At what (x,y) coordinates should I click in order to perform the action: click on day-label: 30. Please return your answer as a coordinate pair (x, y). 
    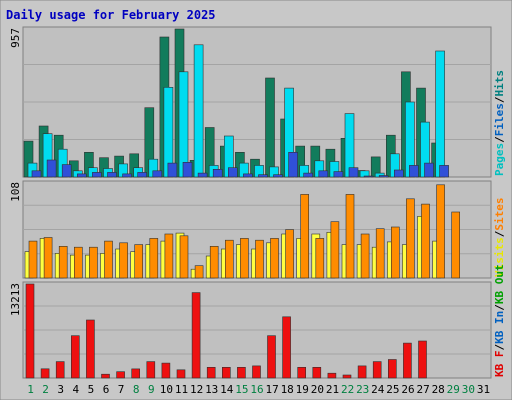
    Looking at the image, I should click on (468, 389).